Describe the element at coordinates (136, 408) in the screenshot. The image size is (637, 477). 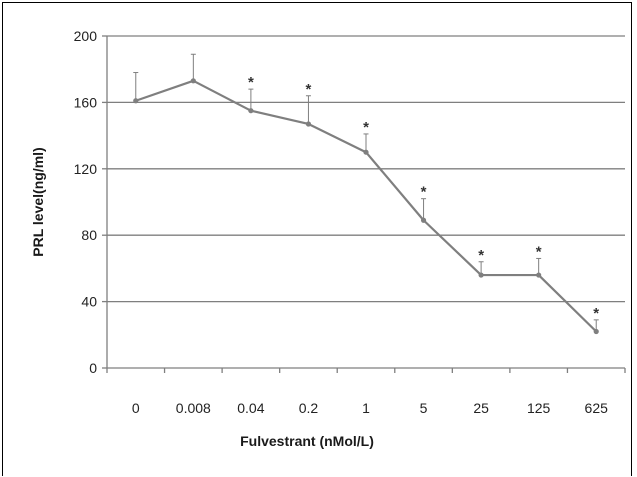
I see `x-tick-label: 0` at that location.